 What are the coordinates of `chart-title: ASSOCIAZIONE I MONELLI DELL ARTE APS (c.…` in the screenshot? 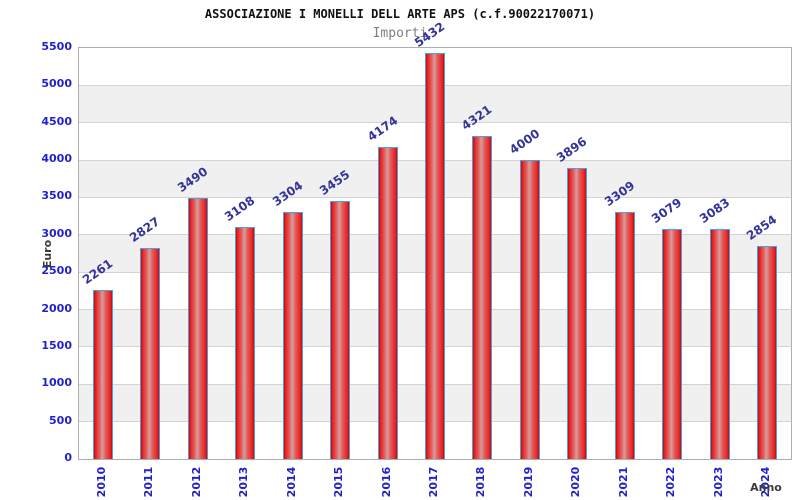 It's located at (400, 14).